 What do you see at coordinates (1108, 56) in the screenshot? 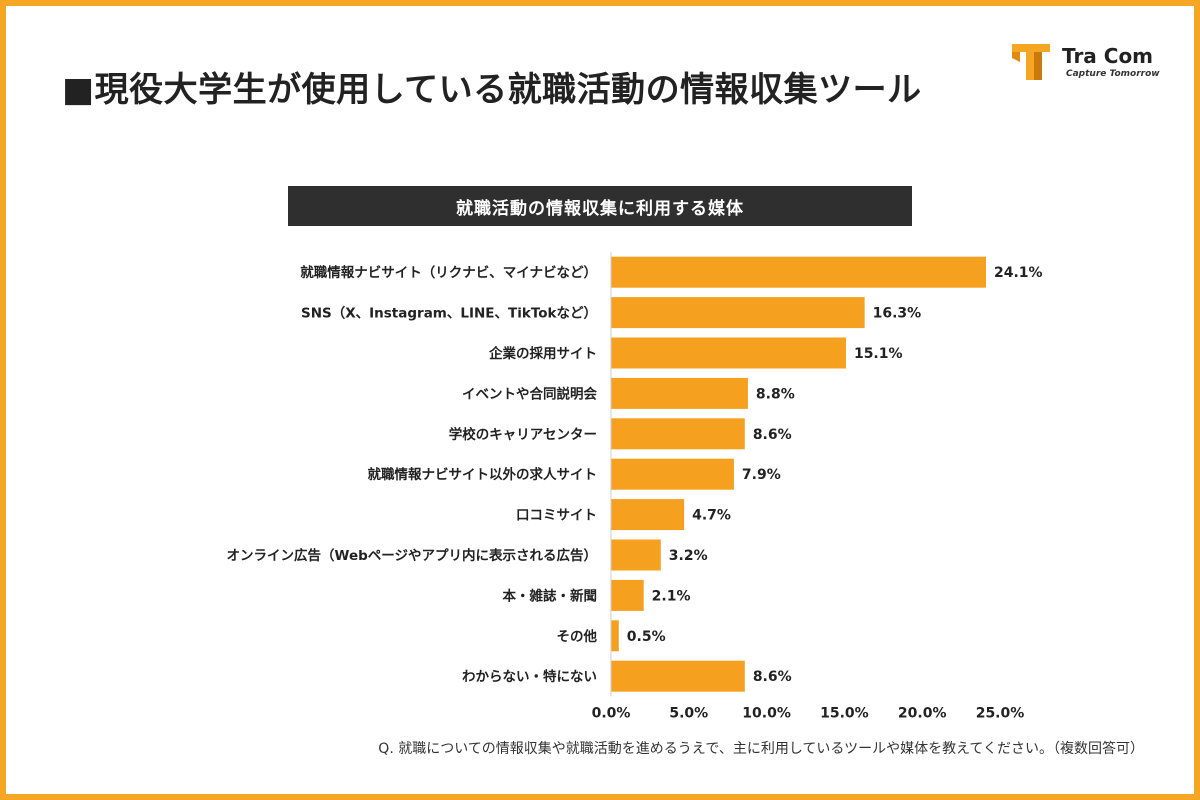
I see `logo-name: Tra Com` at bounding box center [1108, 56].